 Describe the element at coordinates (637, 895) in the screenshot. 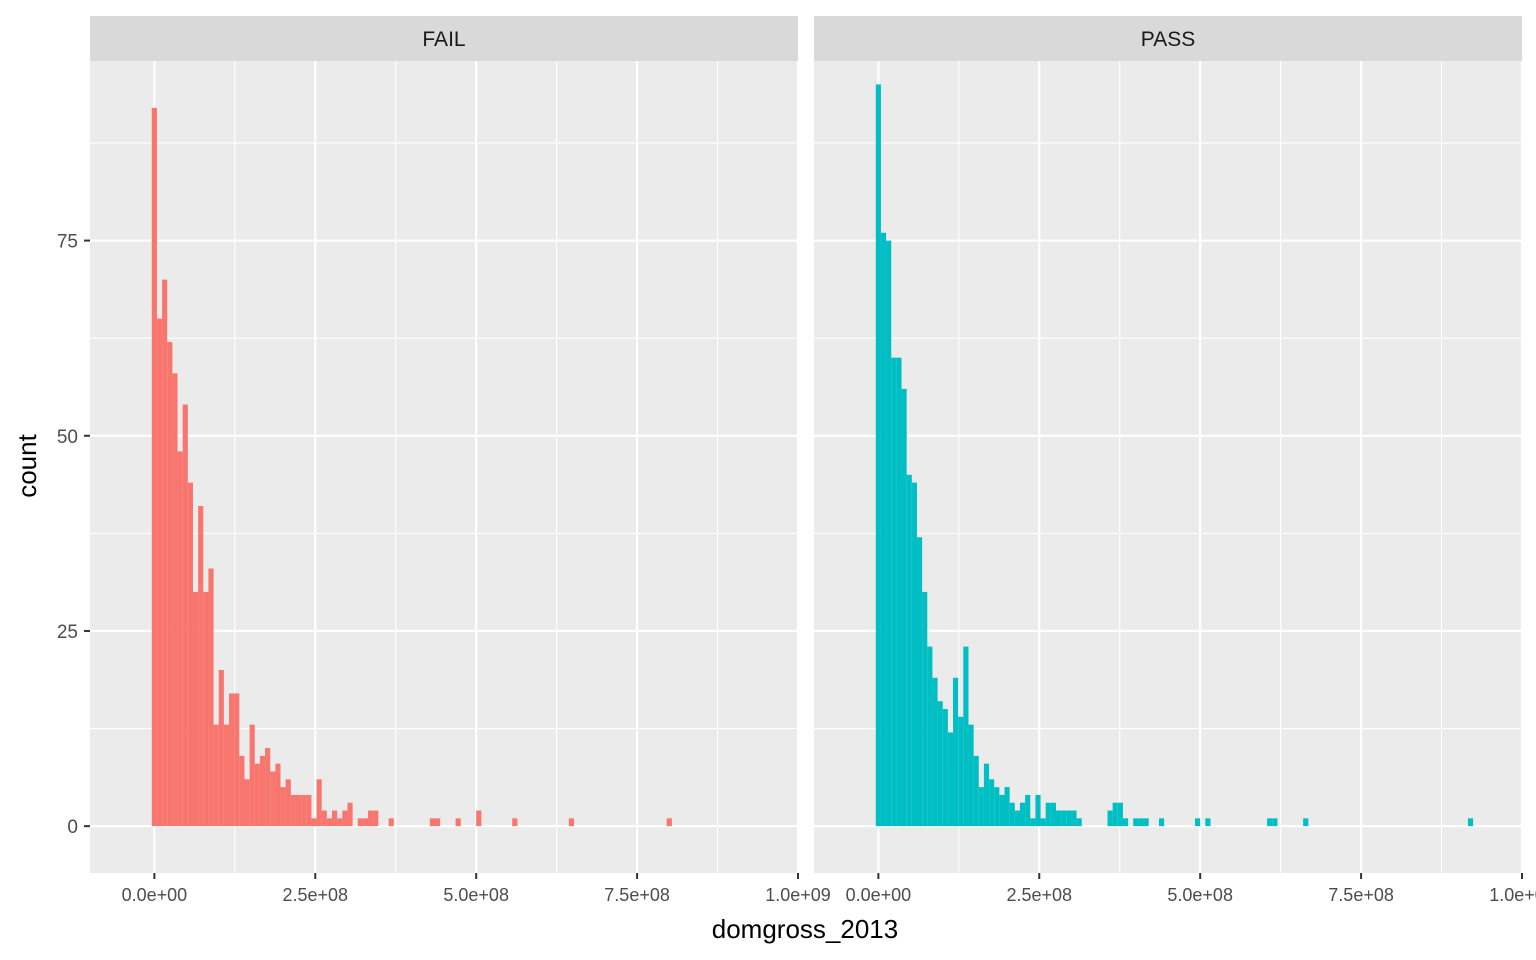

I see `x-tick-label: 7.5e+08` at that location.